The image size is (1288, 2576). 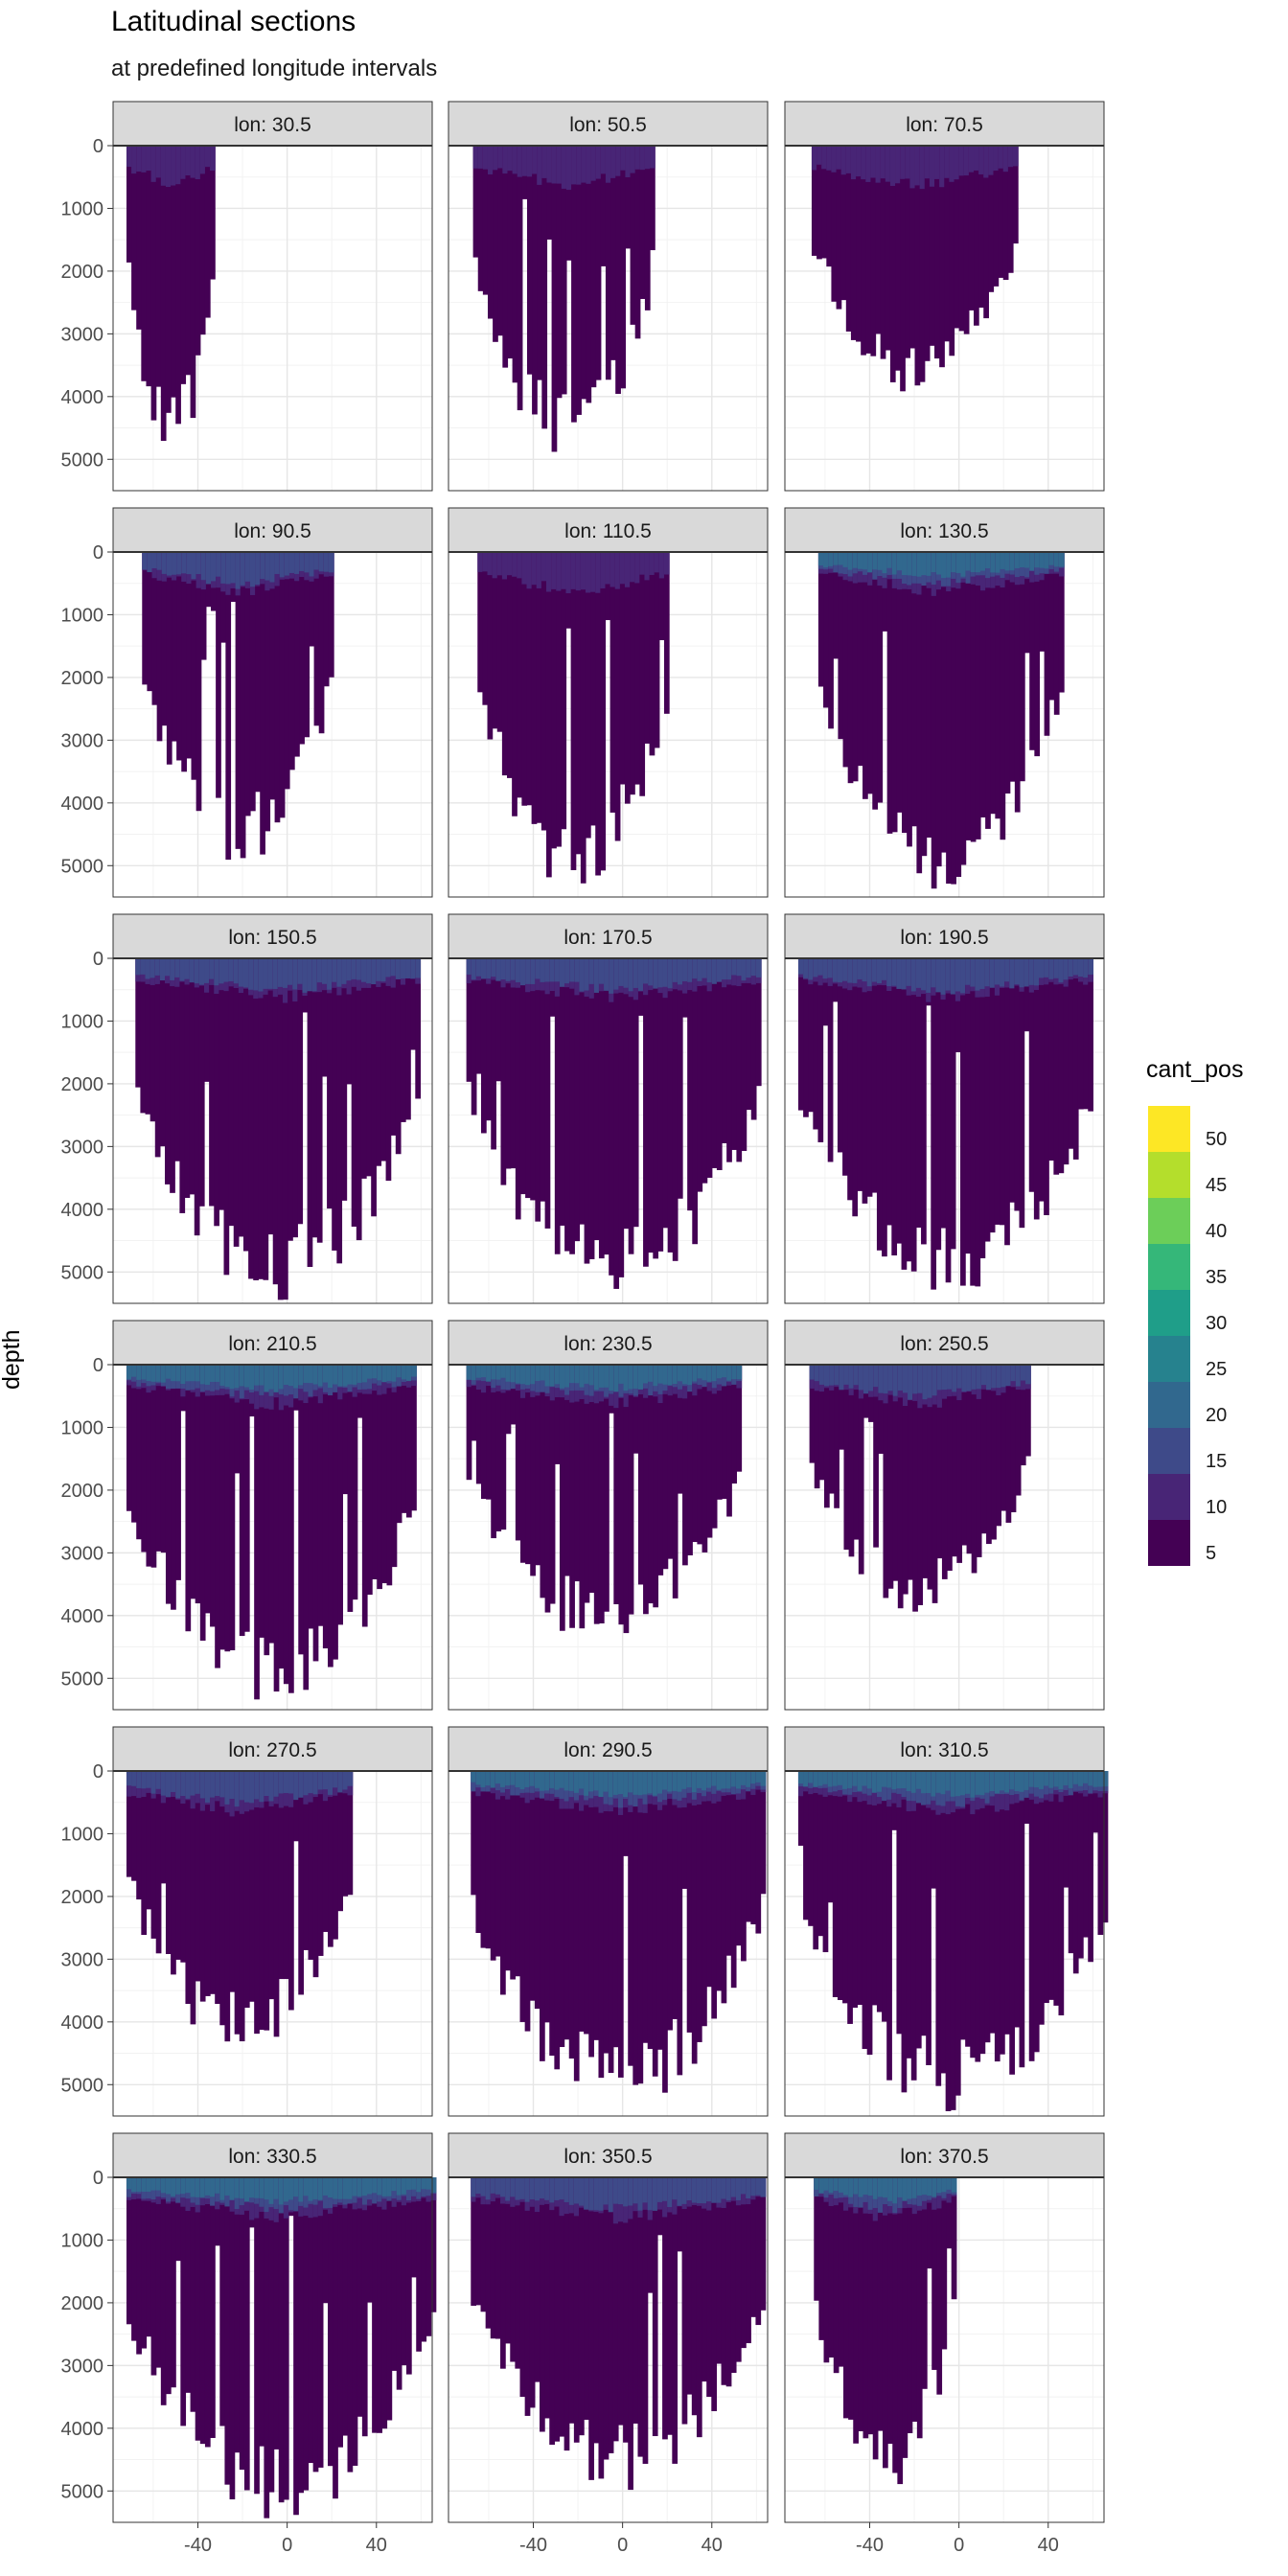 I want to click on facet-strip-label: lon: 310.5, so click(x=944, y=1750).